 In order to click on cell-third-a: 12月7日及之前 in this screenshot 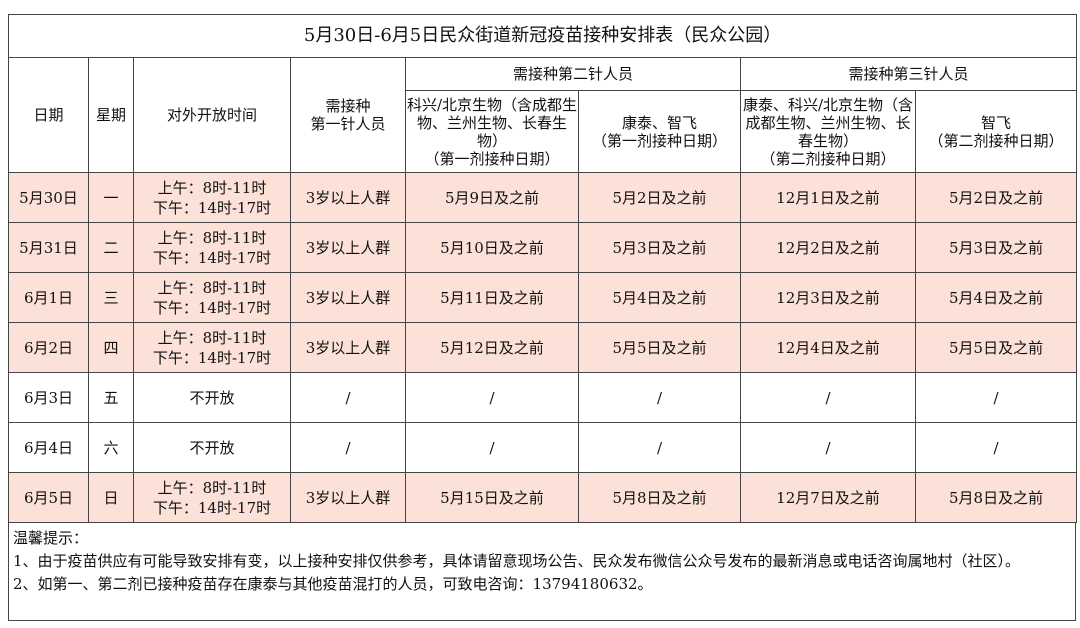, I will do `click(828, 497)`.